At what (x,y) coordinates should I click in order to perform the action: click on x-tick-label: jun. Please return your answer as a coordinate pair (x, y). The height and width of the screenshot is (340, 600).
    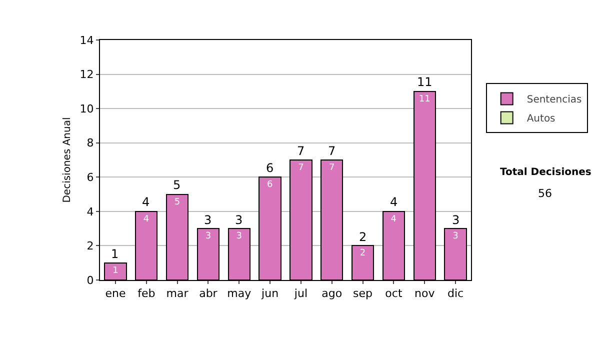
    Looking at the image, I should click on (269, 293).